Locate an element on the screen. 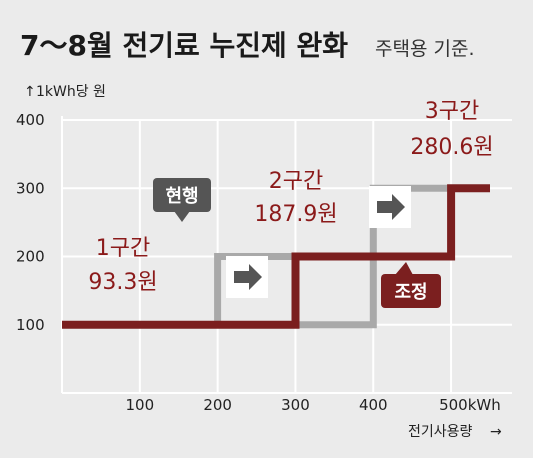 The height and width of the screenshot is (458, 533). tier-3-name: 3구간 is located at coordinates (452, 111).